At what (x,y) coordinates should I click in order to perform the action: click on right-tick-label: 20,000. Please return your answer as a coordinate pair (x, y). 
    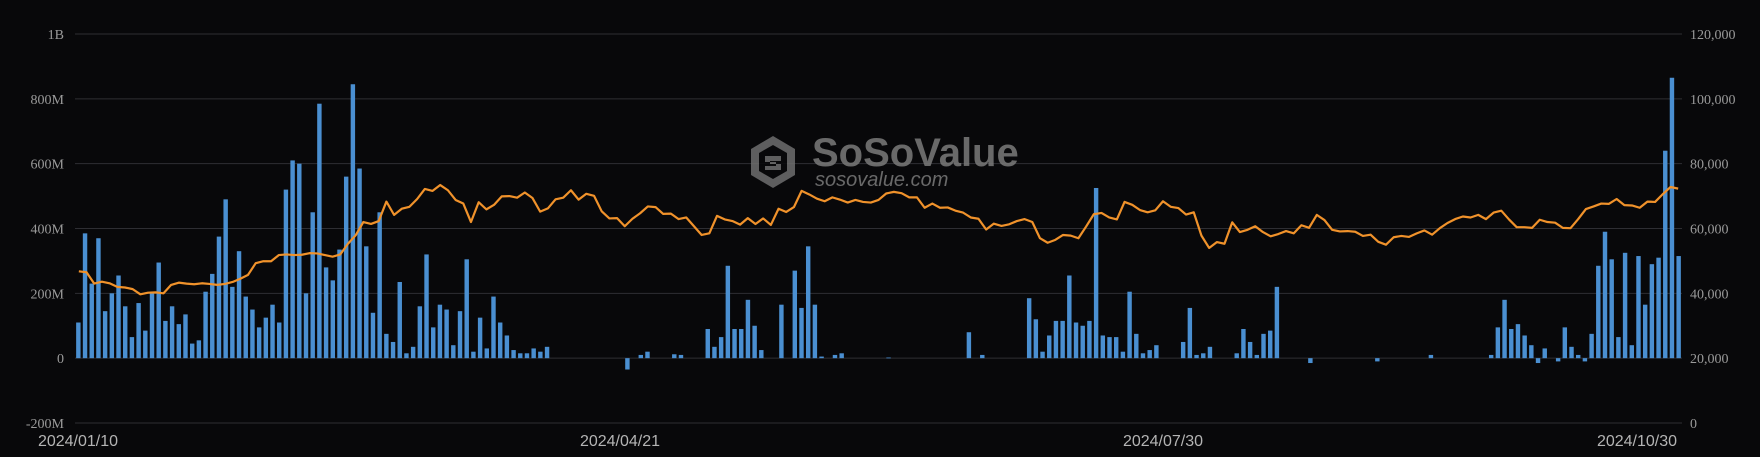
    Looking at the image, I should click on (1709, 359).